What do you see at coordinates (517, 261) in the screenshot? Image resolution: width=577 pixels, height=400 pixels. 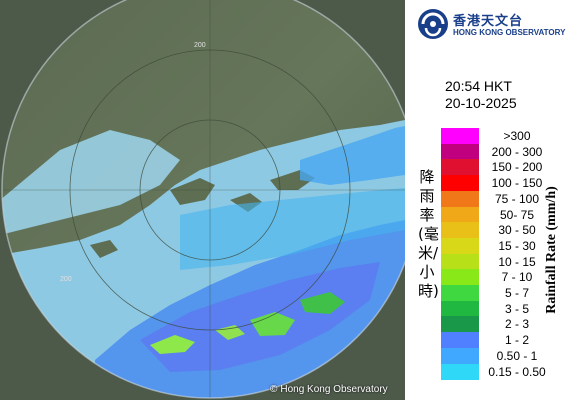 I see `legend-label: 10 - 15` at bounding box center [517, 261].